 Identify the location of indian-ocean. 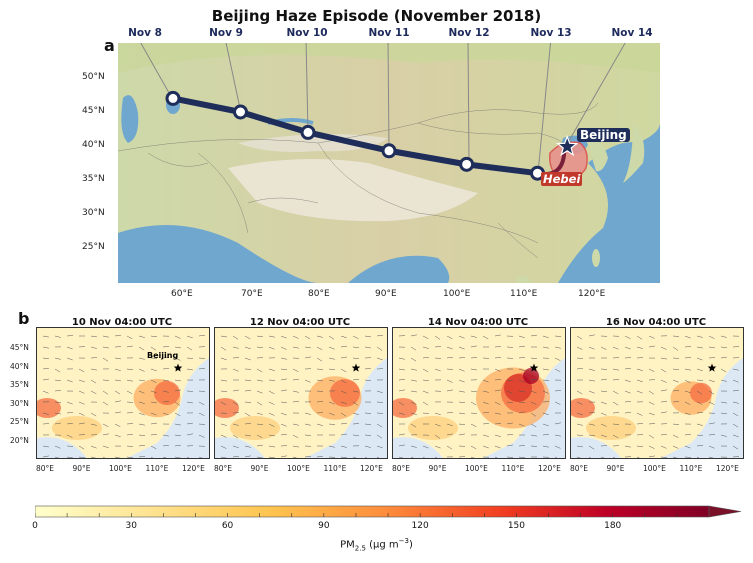
(218, 254).